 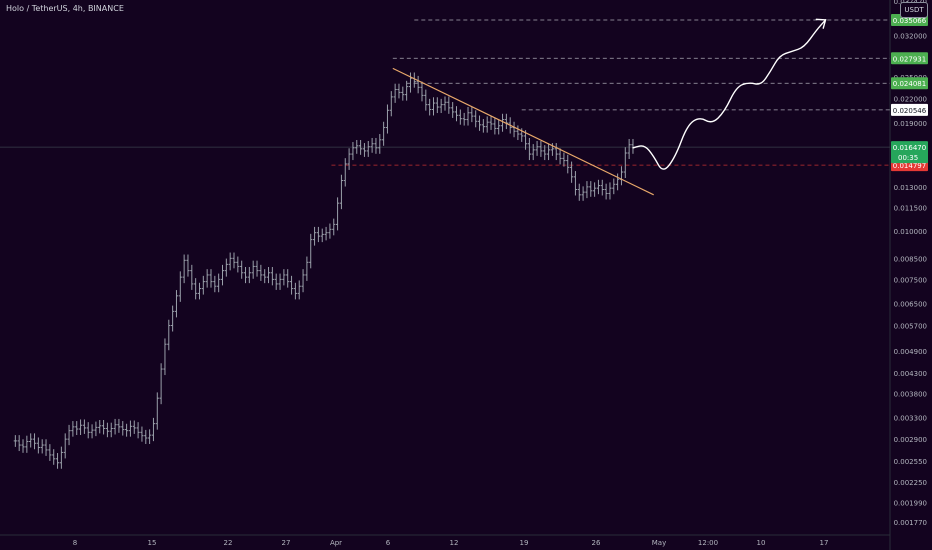 I want to click on y-tick-label: 0.011500, so click(x=910, y=208).